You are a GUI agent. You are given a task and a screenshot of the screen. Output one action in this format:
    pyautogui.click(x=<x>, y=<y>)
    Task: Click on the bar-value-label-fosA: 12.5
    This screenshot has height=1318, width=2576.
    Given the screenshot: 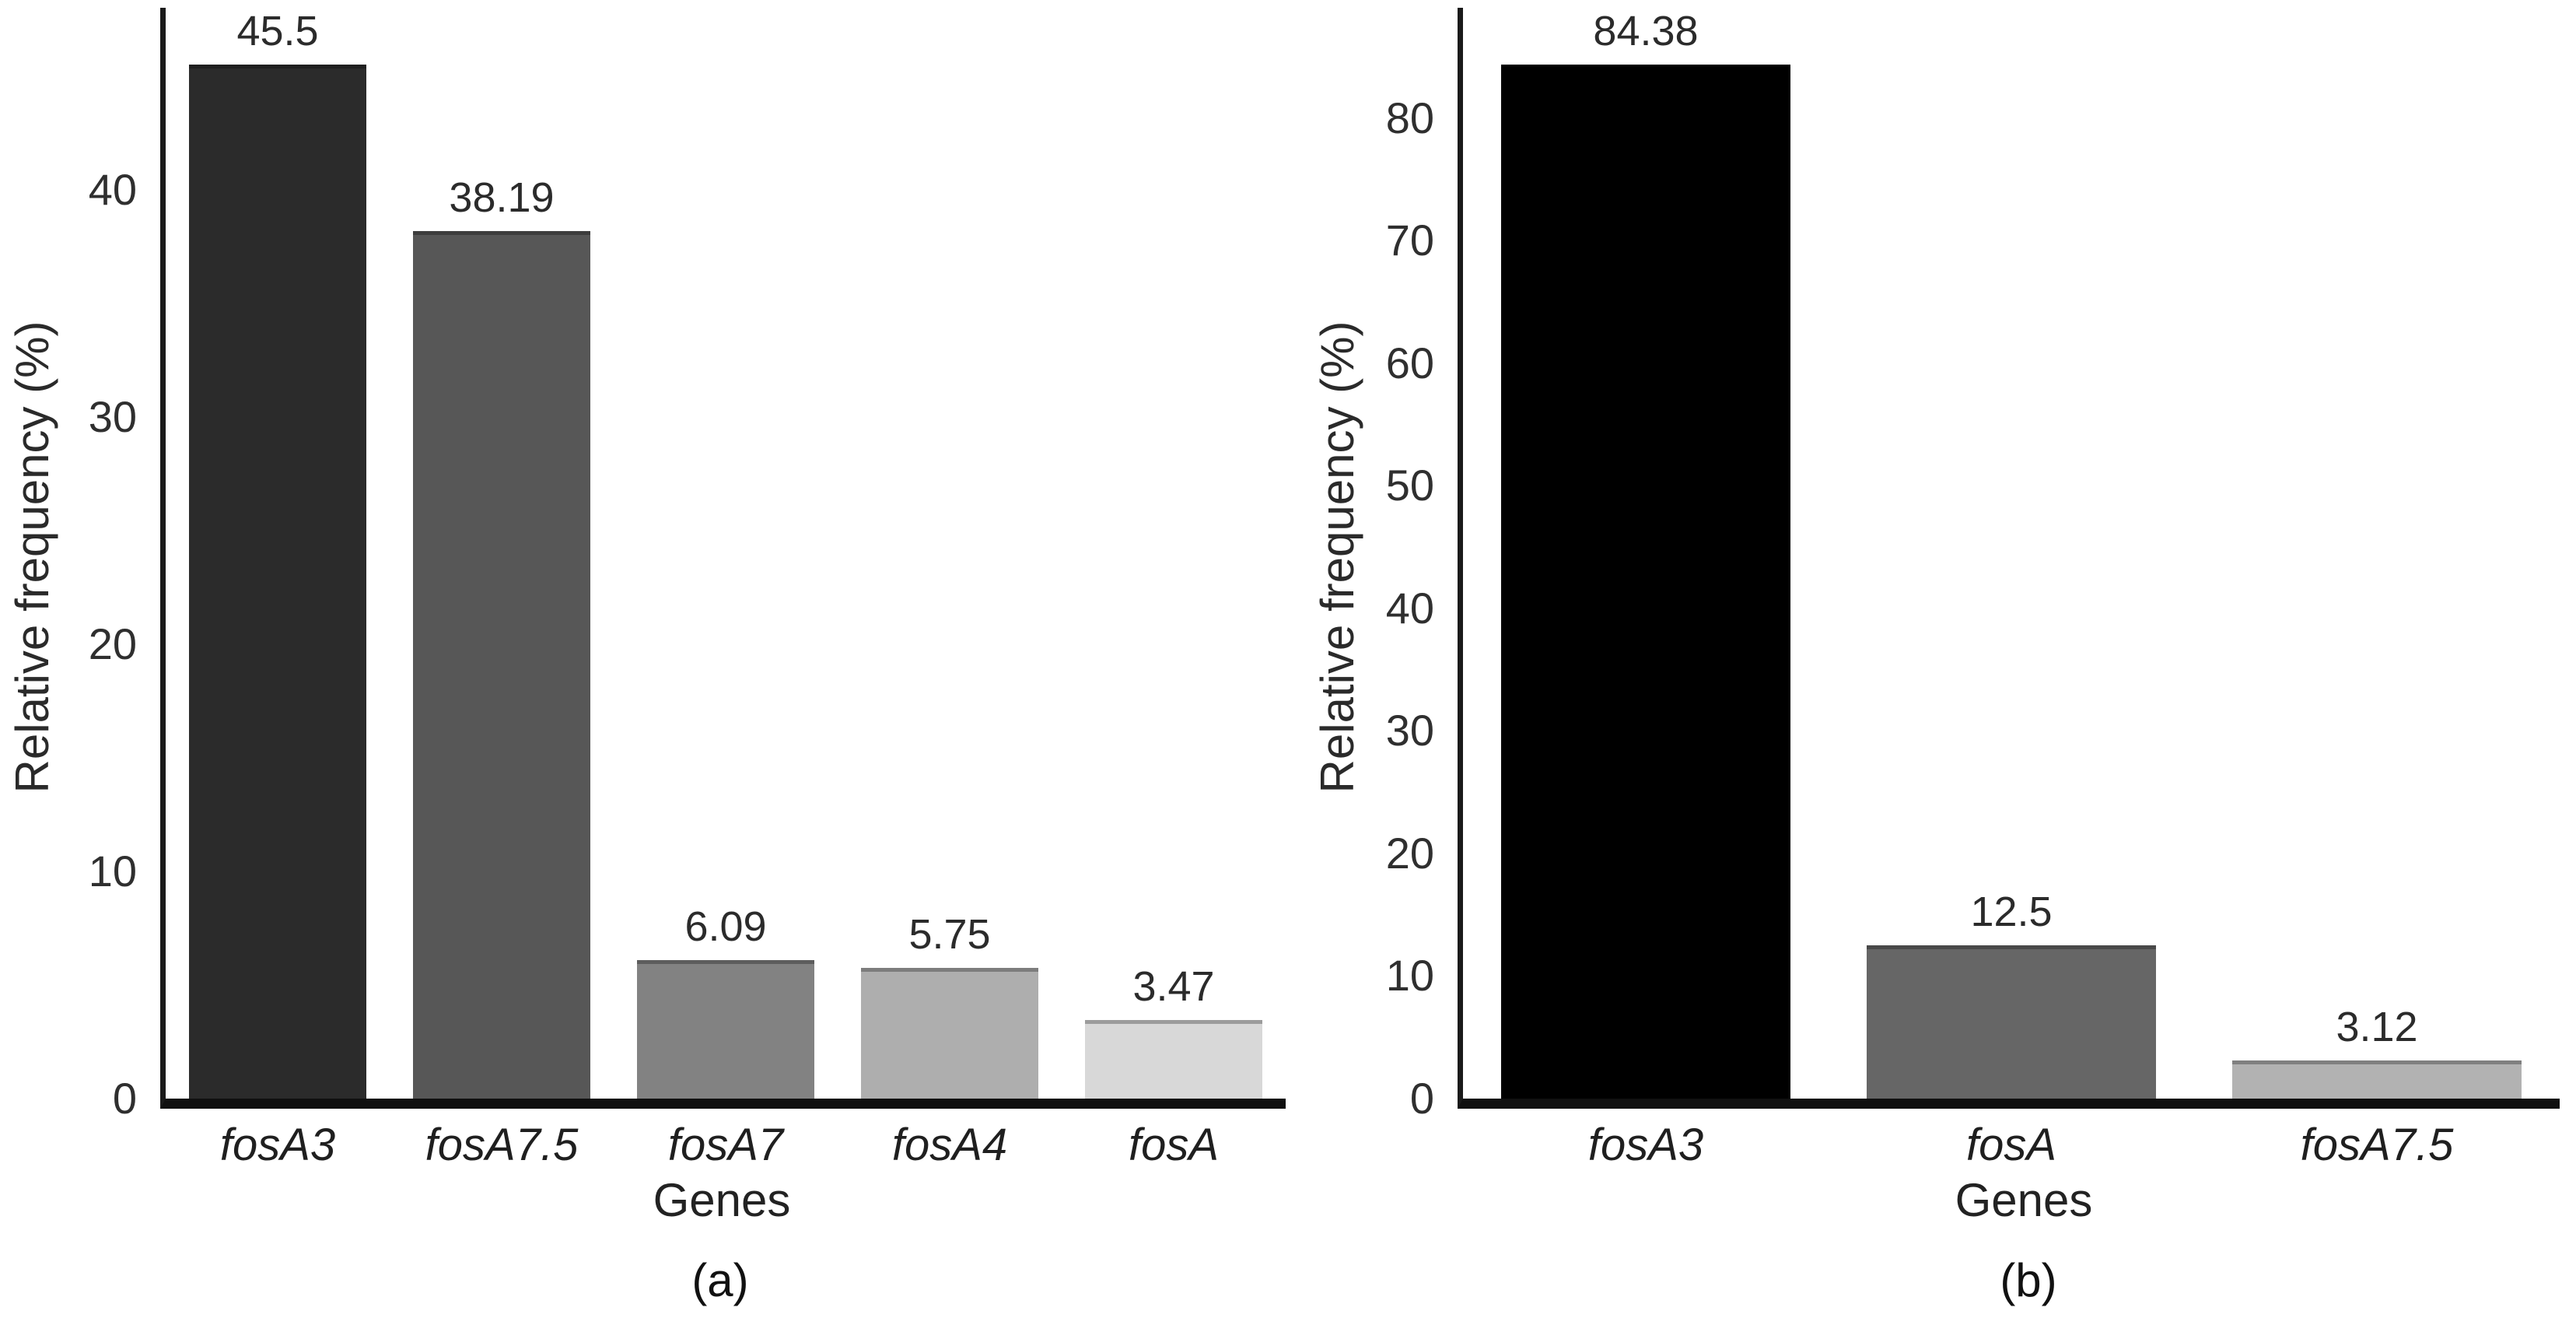 What is the action you would take?
    pyautogui.click(x=2011, y=912)
    